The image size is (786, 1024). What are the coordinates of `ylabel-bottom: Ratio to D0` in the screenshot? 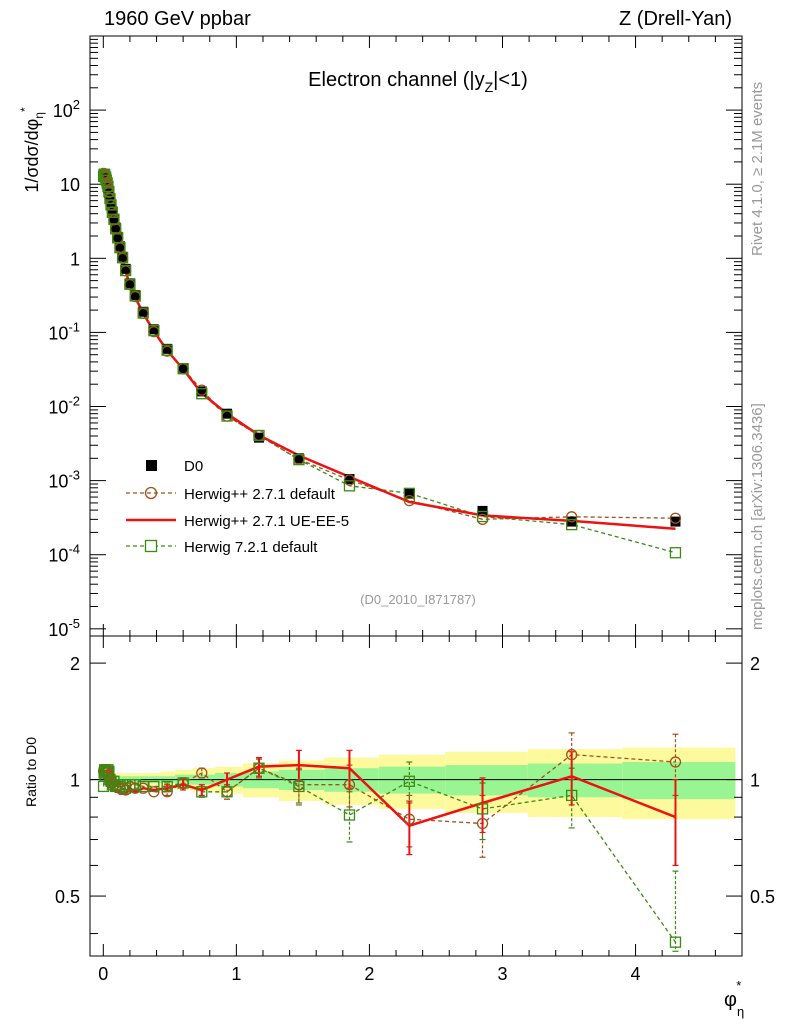 It's located at (31, 772).